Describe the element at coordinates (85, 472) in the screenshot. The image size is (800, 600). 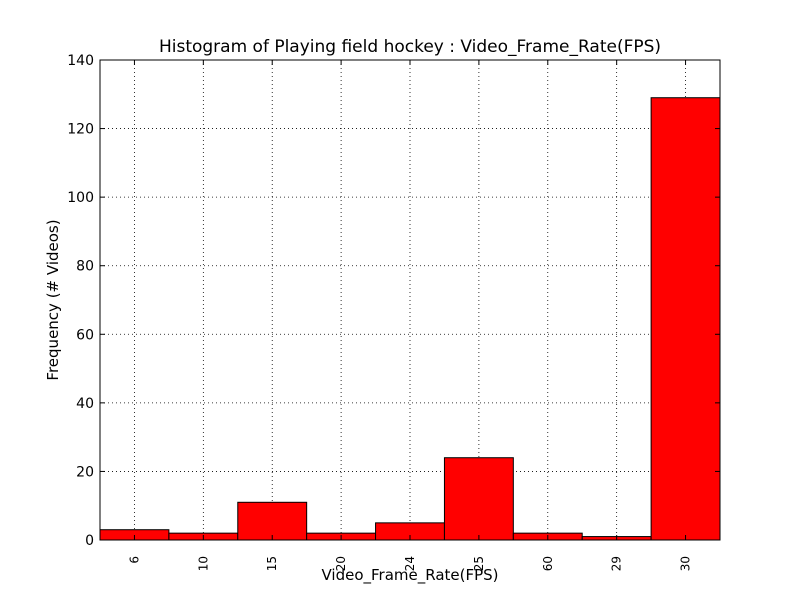
I see `y-tick-label: 20` at that location.